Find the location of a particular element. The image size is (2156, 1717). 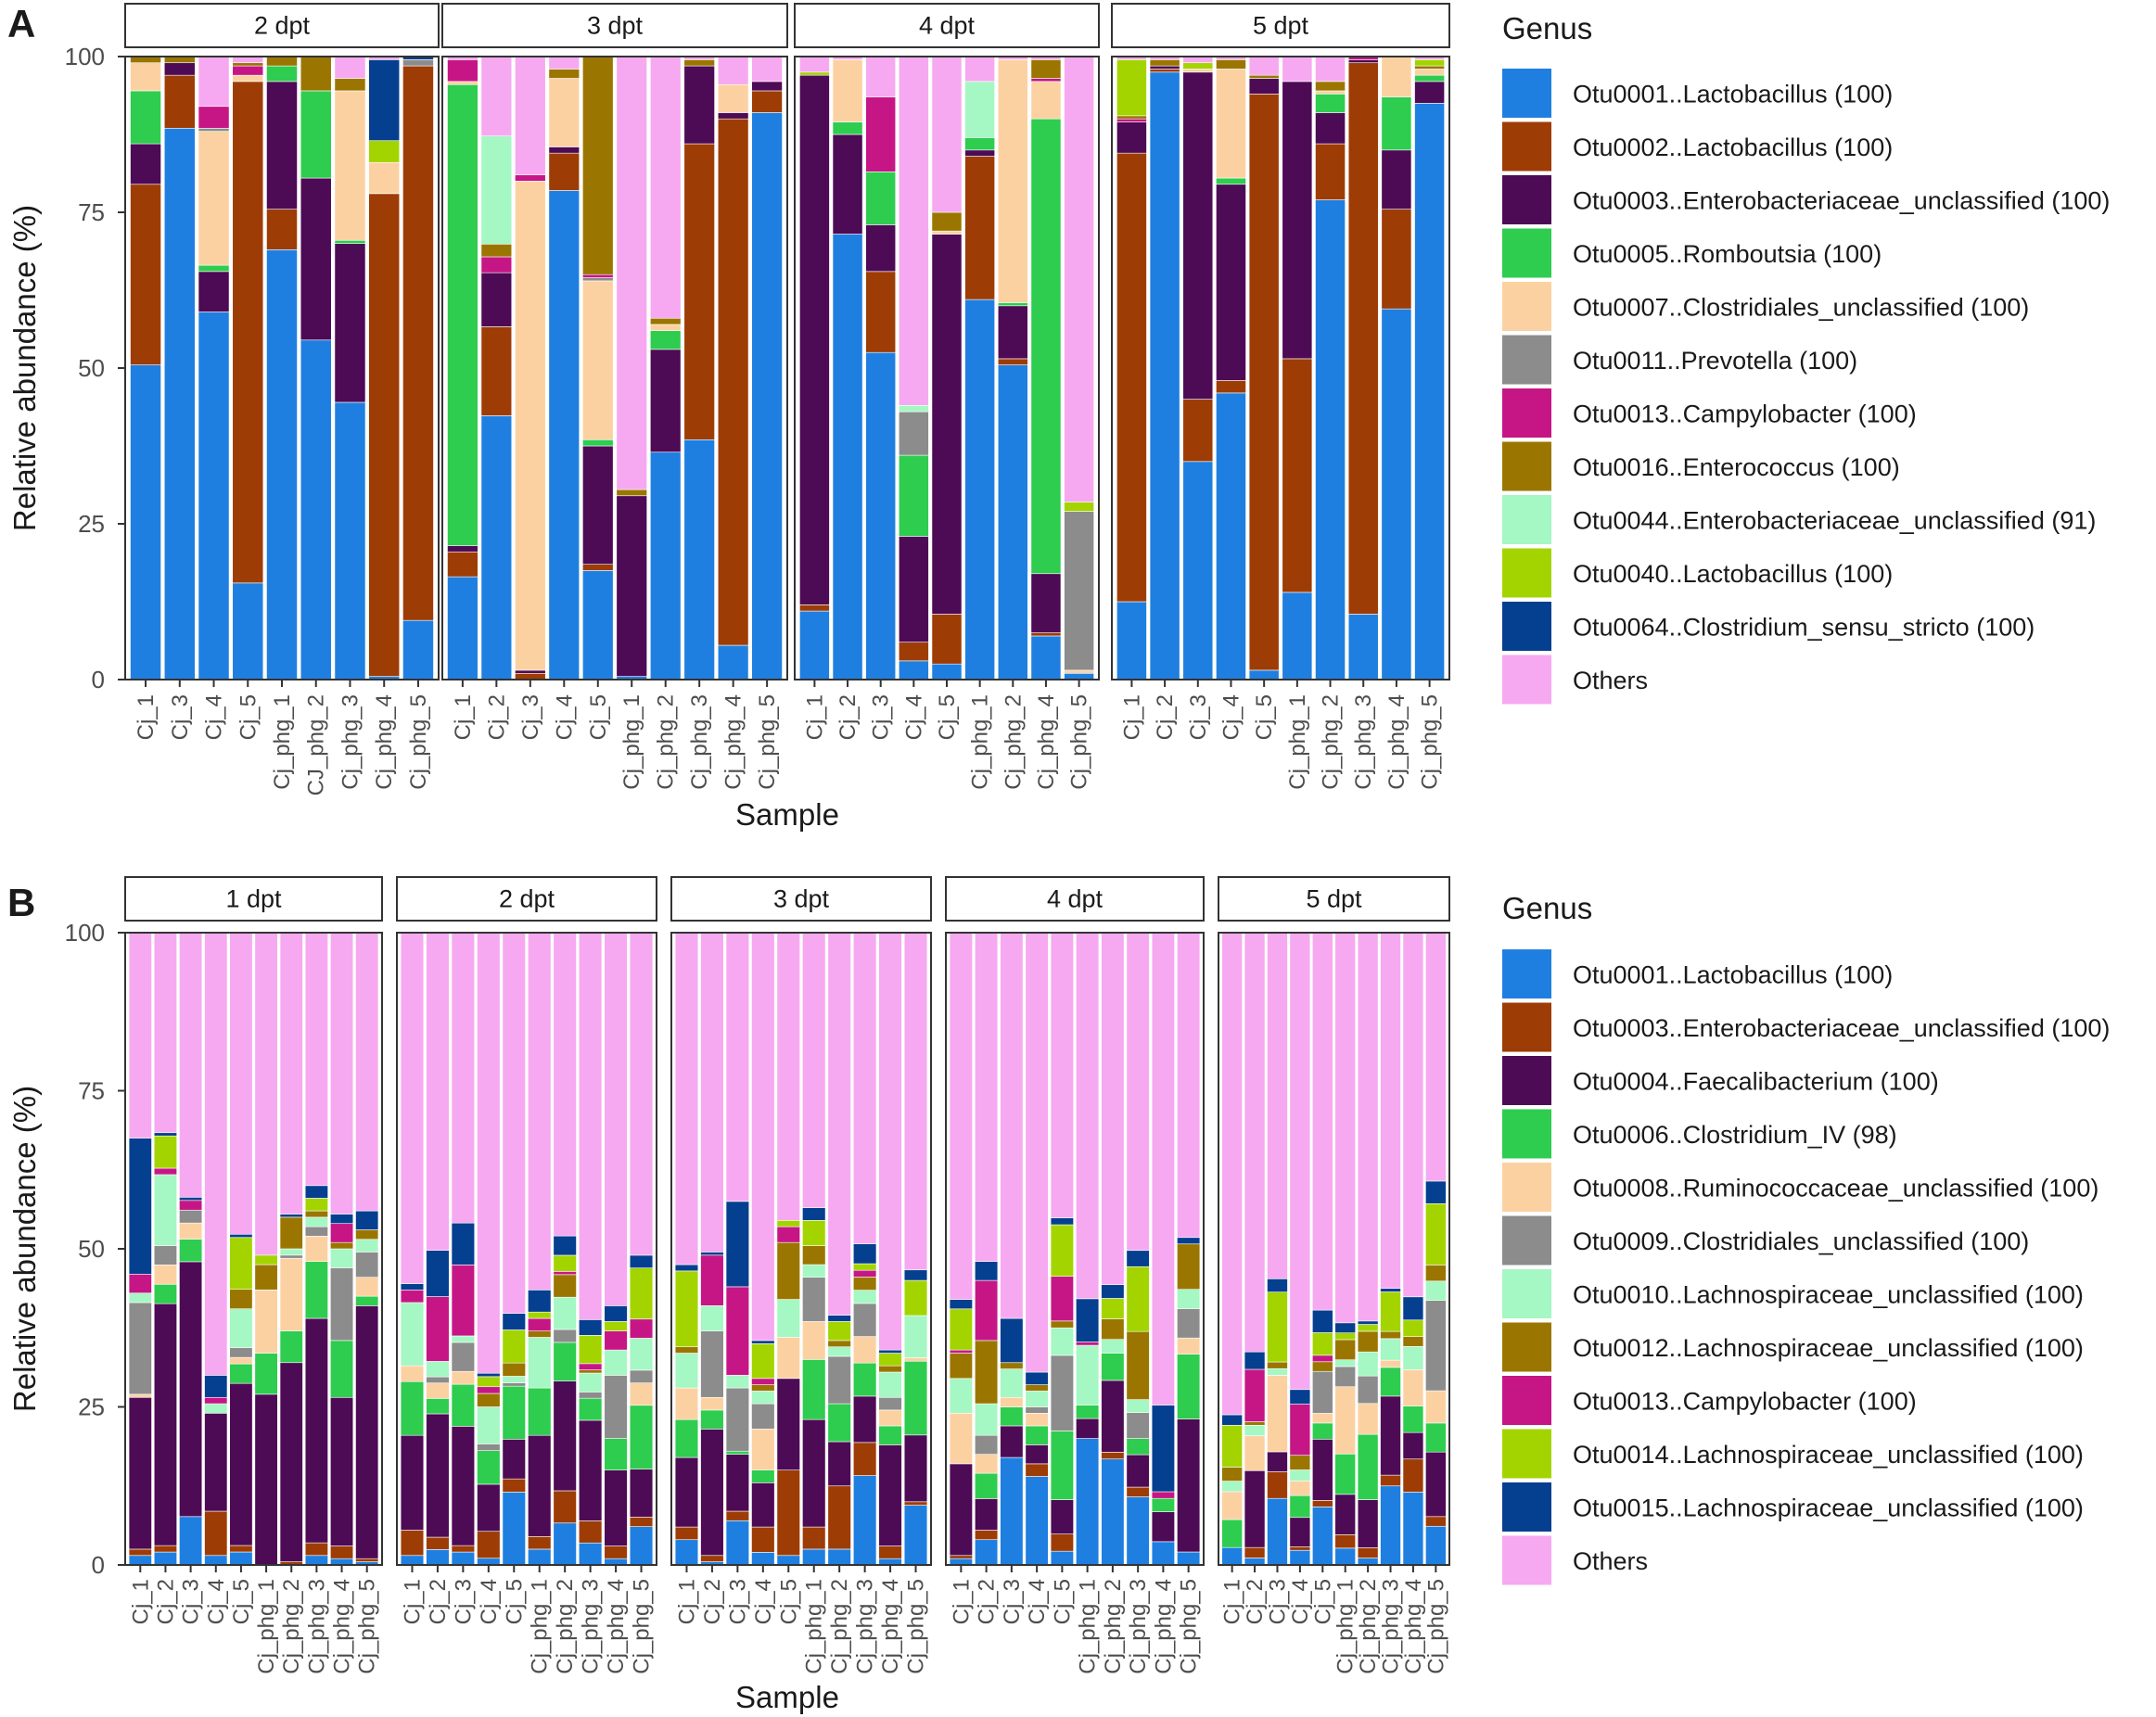

x-tick-label: Cj_phg_5 is located at coordinates (1079, 742).